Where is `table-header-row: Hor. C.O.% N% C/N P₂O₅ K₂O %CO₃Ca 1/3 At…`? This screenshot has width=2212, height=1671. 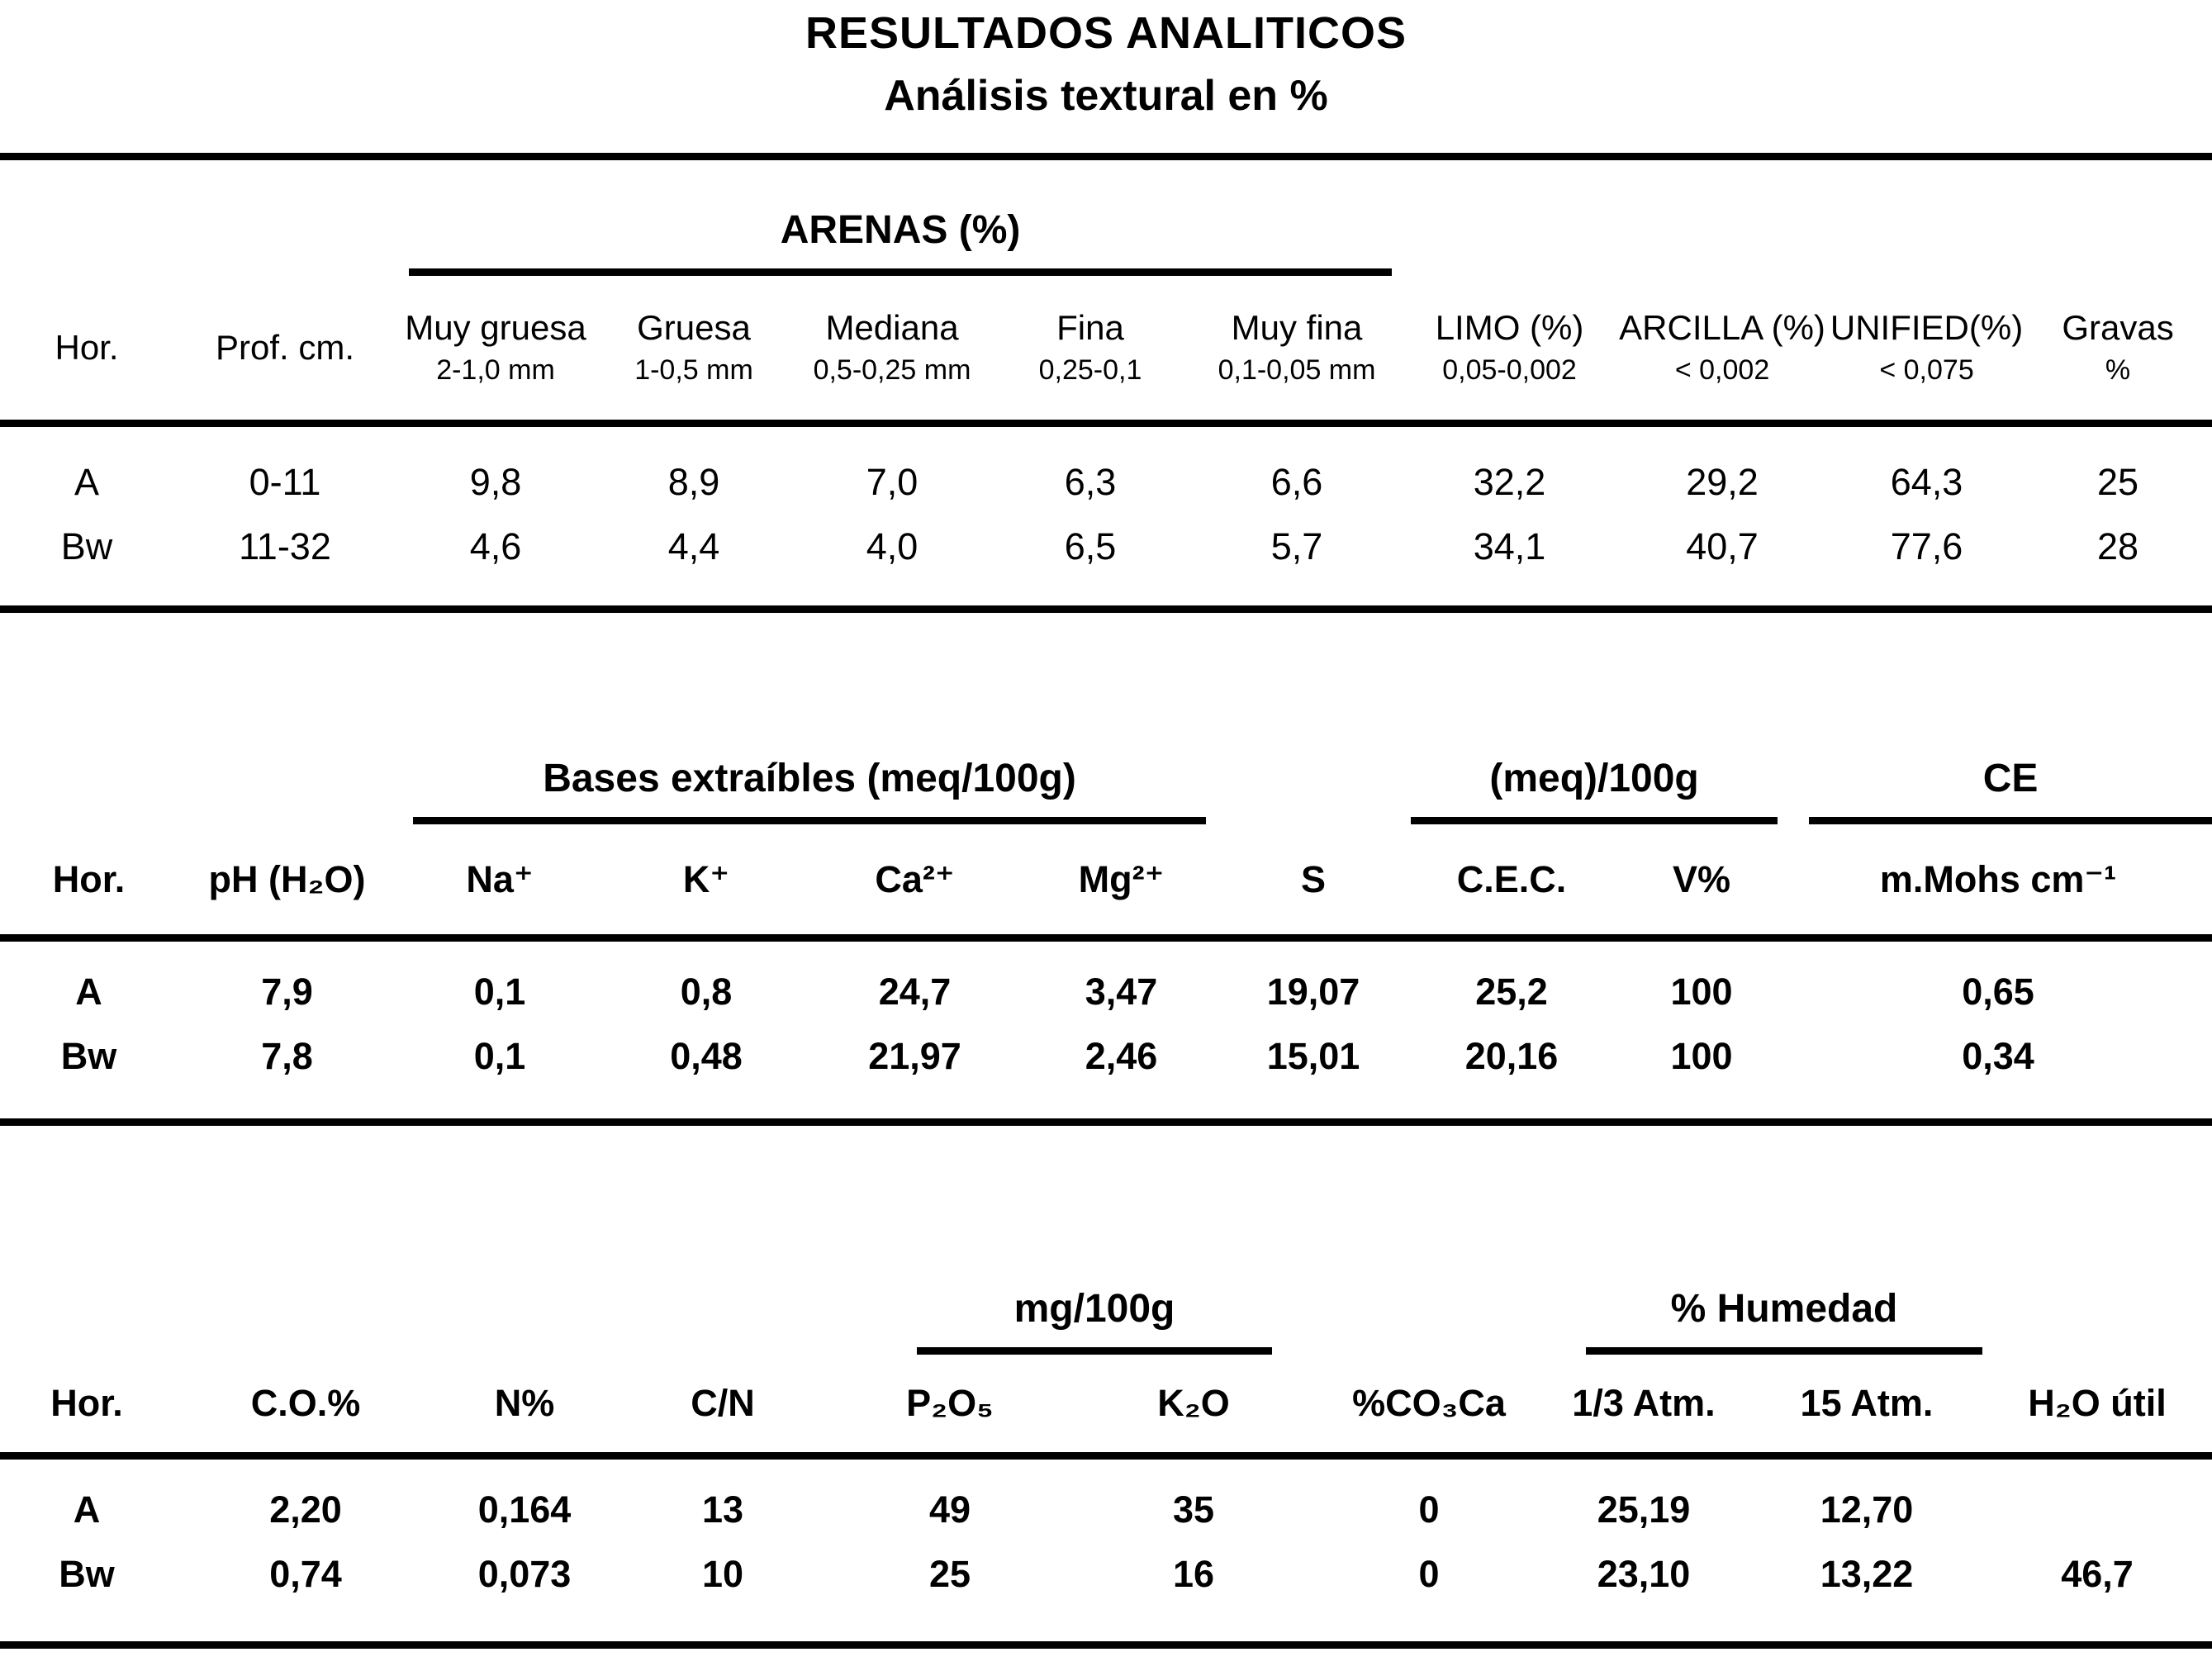 table-header-row: Hor. C.O.% N% C/N P₂O₅ K₂O %CO₃Ca 1/3 At… is located at coordinates (1106, 1406).